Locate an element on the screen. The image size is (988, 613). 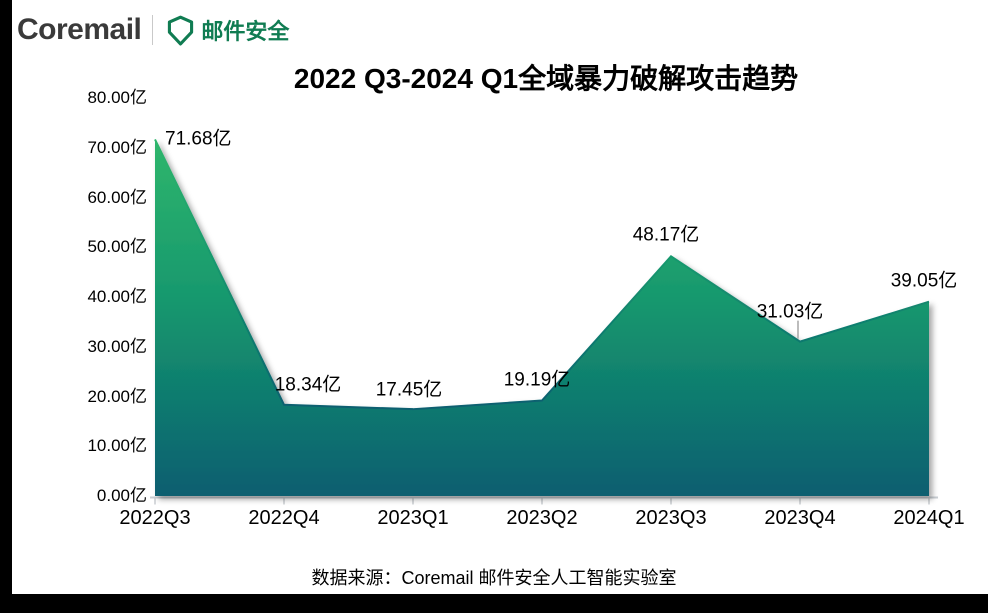
y-axis-label: 40.00亿 is located at coordinates (117, 296).